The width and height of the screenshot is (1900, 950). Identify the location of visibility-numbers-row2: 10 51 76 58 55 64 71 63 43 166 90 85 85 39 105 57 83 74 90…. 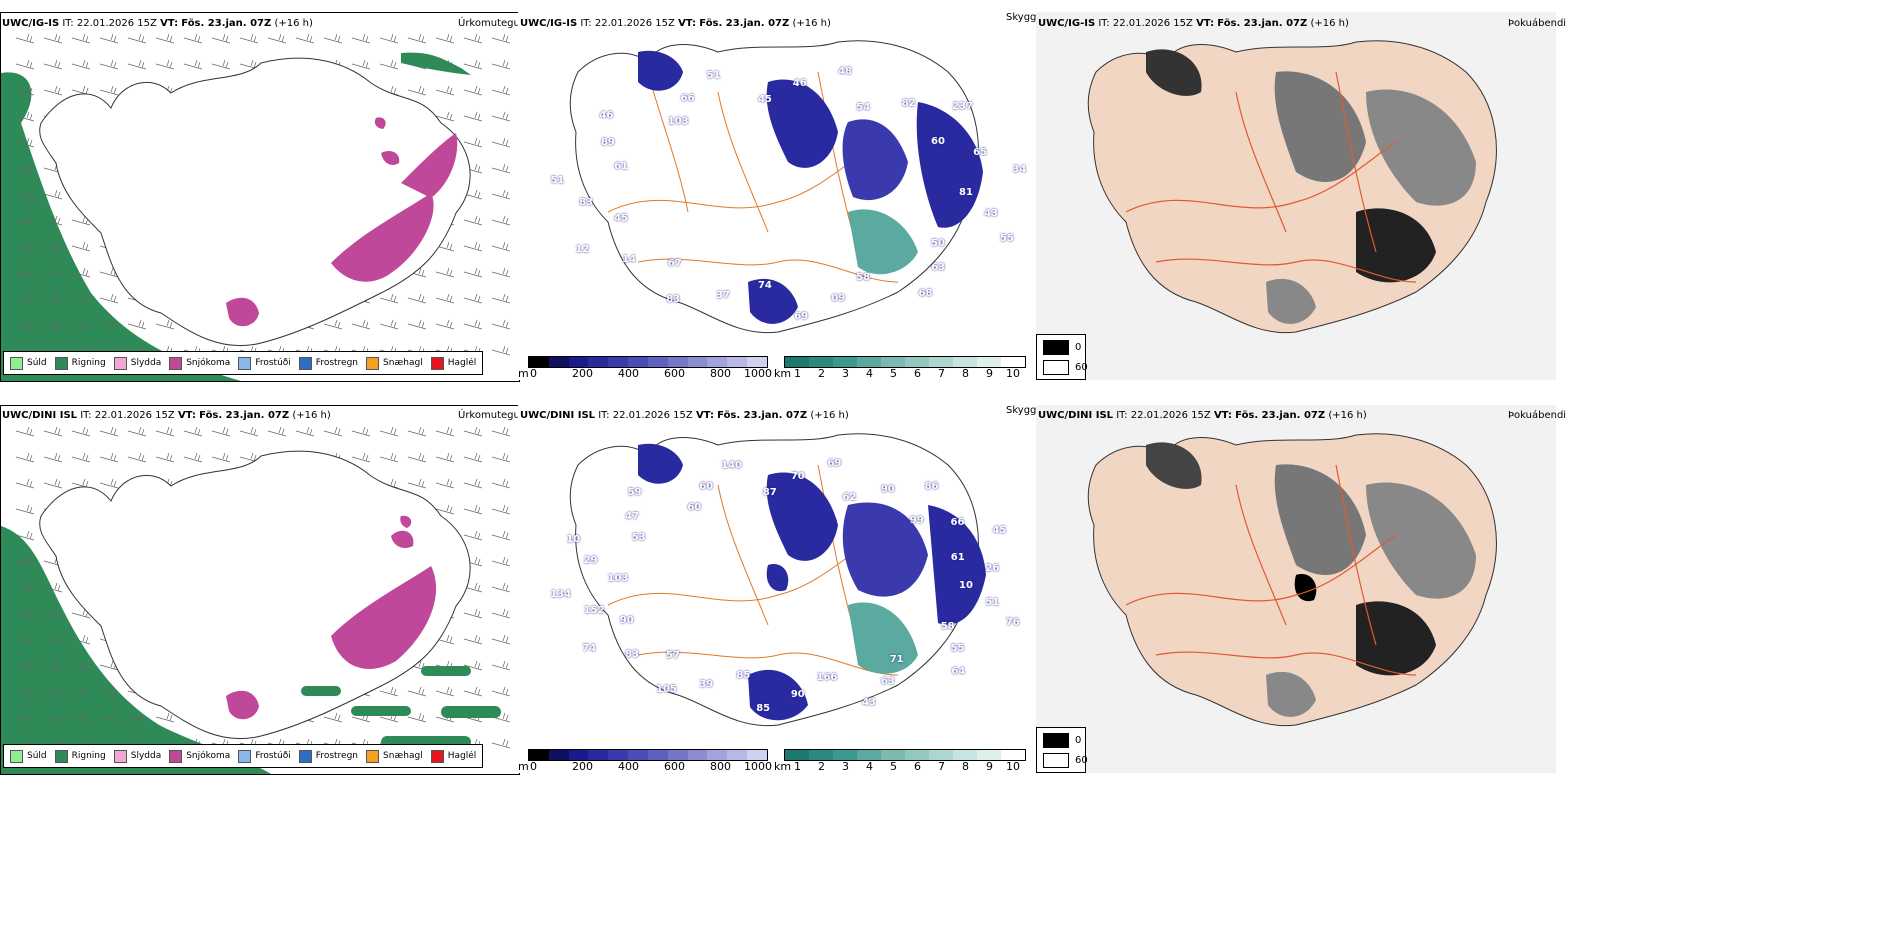
(778, 577).